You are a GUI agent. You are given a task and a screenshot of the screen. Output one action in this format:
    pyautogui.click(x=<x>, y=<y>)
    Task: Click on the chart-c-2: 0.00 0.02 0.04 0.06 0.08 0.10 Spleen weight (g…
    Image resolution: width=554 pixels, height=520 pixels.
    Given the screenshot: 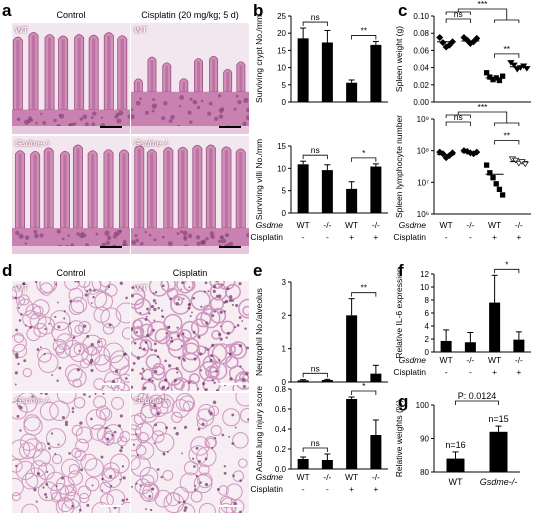 What is the action you would take?
    pyautogui.click(x=462, y=53)
    